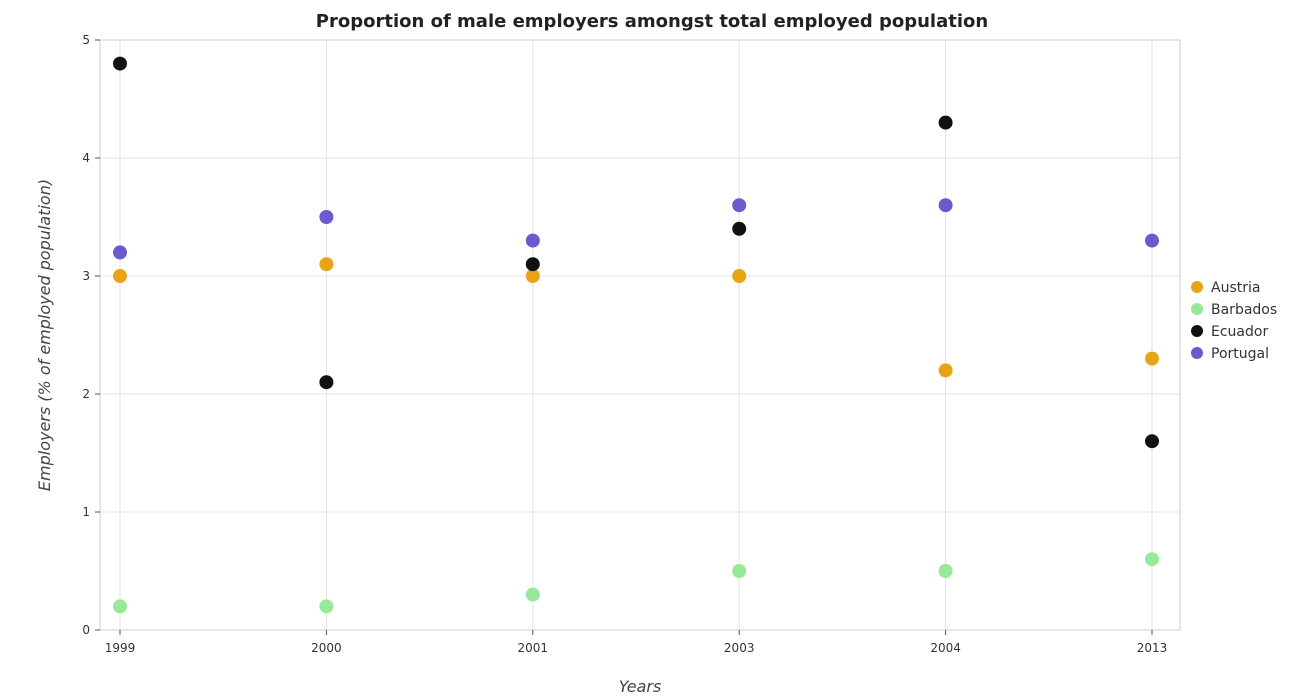 This screenshot has width=1304, height=700. What do you see at coordinates (86, 40) in the screenshot?
I see `y-tick-label: 5` at bounding box center [86, 40].